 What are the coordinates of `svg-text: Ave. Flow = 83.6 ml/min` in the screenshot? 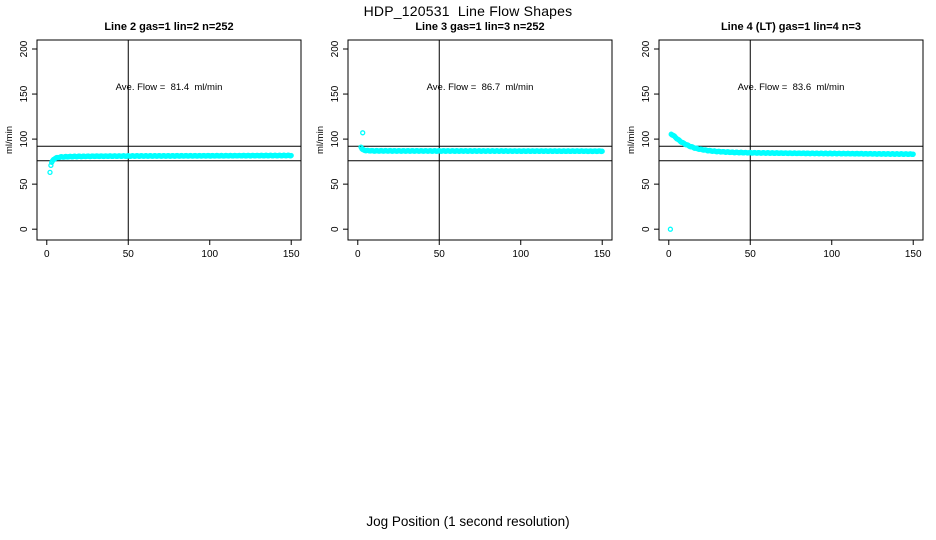 It's located at (791, 87).